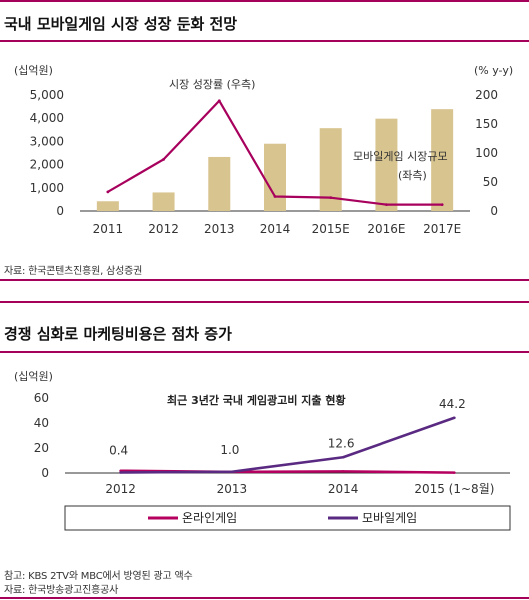 This screenshot has width=529, height=600. What do you see at coordinates (264, 41) in the screenshot?
I see `chart1-title-rule` at bounding box center [264, 41].